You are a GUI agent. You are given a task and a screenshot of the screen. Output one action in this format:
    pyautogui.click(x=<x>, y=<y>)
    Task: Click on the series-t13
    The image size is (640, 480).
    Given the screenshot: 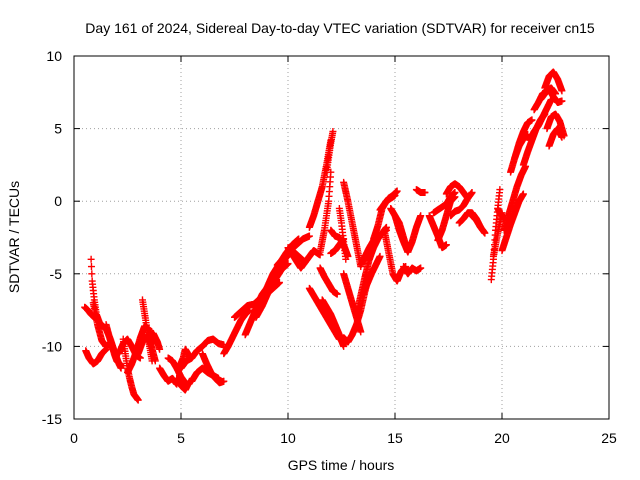 What is the action you would take?
    pyautogui.click(x=176, y=370)
    